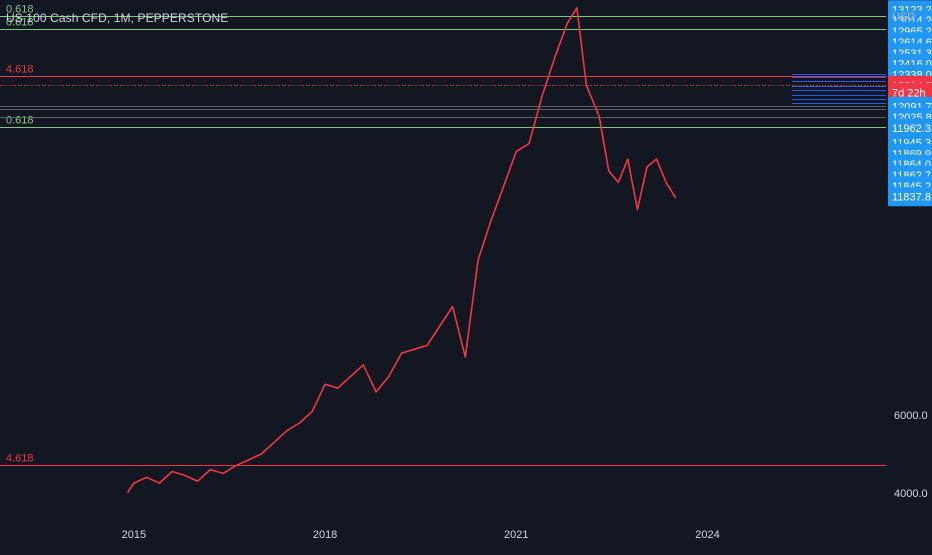 This screenshot has width=932, height=555. I want to click on x-tick-label: 2024, so click(707, 535).